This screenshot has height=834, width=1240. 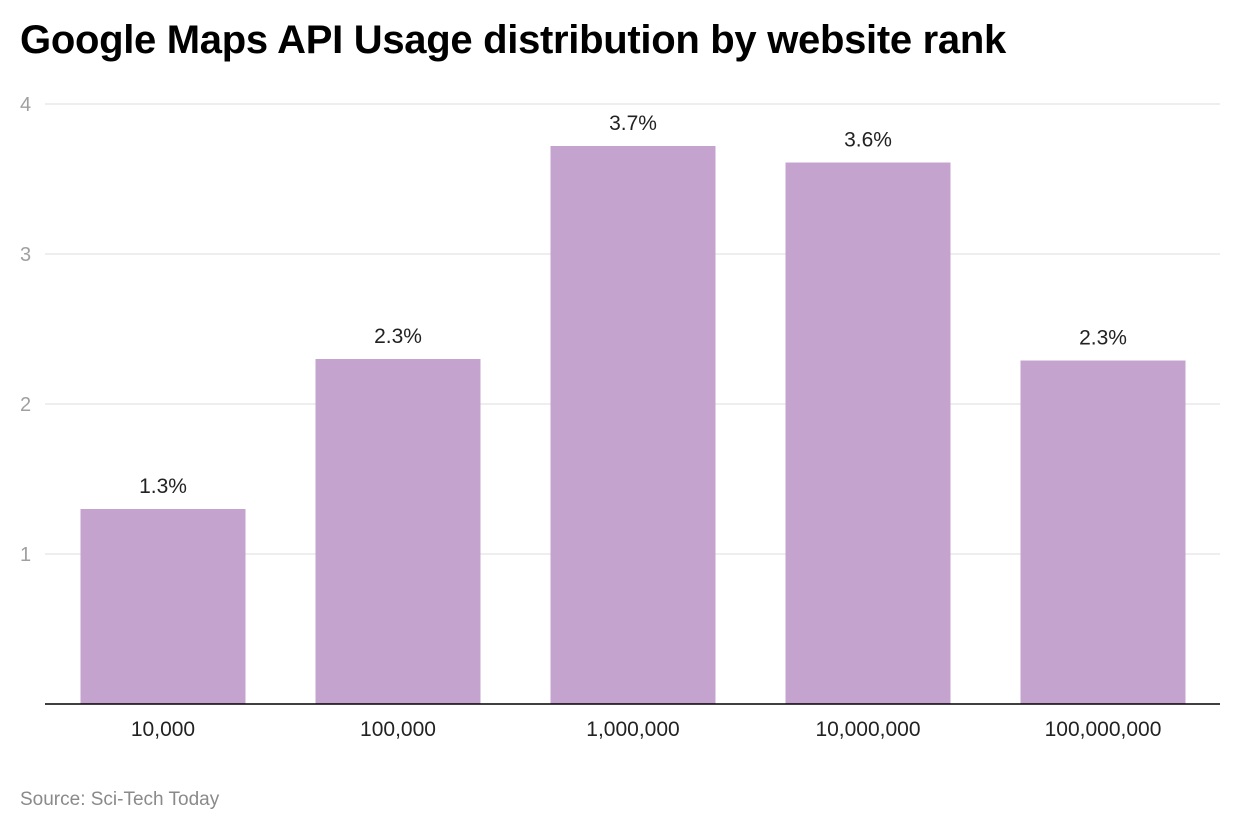 What do you see at coordinates (868, 140) in the screenshot?
I see `data-label: 3.6%` at bounding box center [868, 140].